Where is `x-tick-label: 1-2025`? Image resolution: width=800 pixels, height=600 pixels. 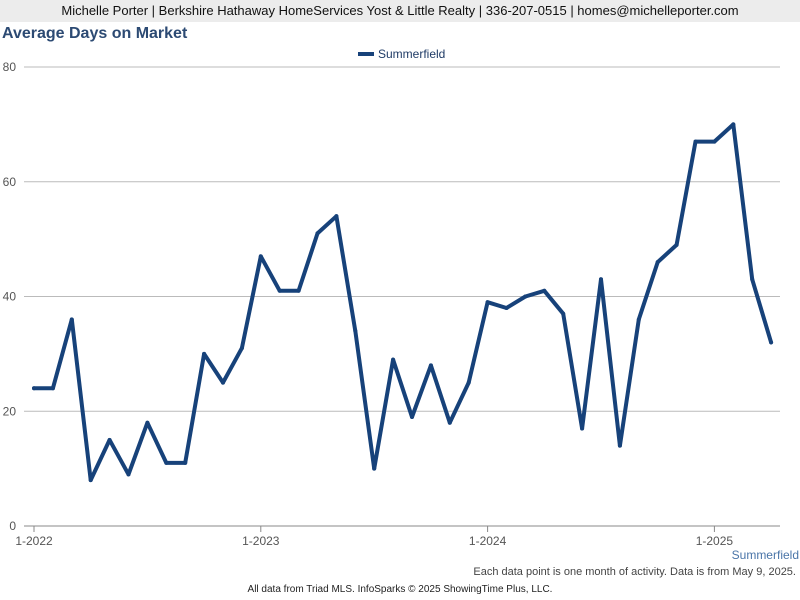
x-tick-label: 1-2025 is located at coordinates (715, 541).